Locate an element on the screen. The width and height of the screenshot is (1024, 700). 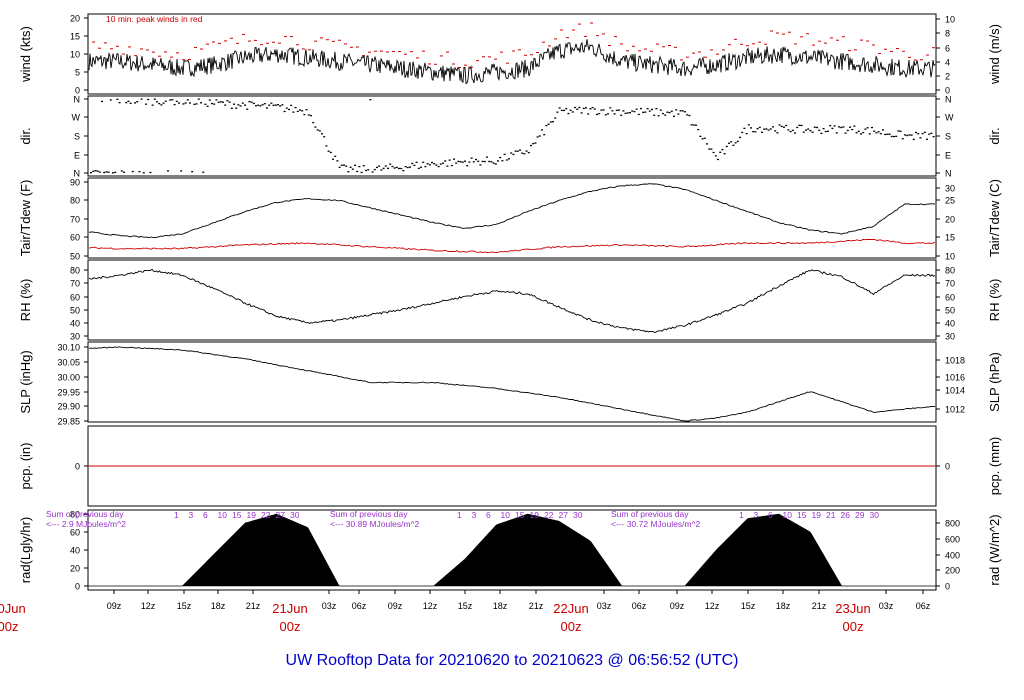
rad-annotation: <--- 30.72 MJoules/m^2 is located at coordinates (656, 524).